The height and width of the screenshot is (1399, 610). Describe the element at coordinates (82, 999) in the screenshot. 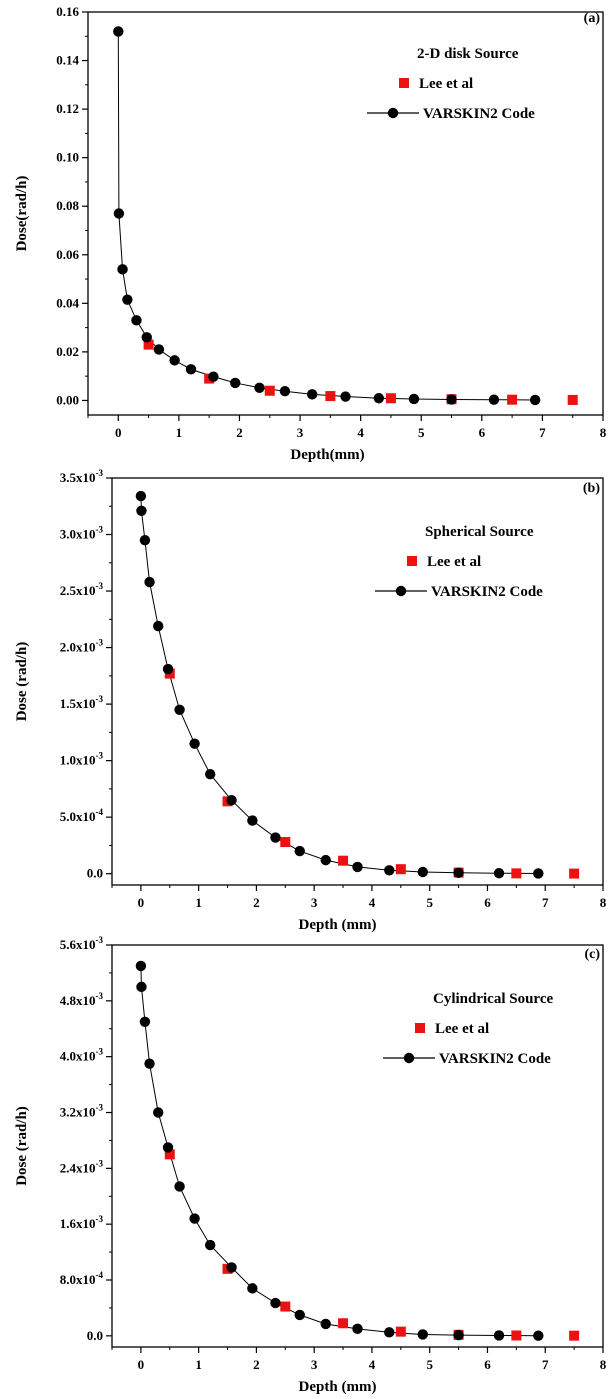

I see `y-tick-label: 4.8x10⁻³` at that location.